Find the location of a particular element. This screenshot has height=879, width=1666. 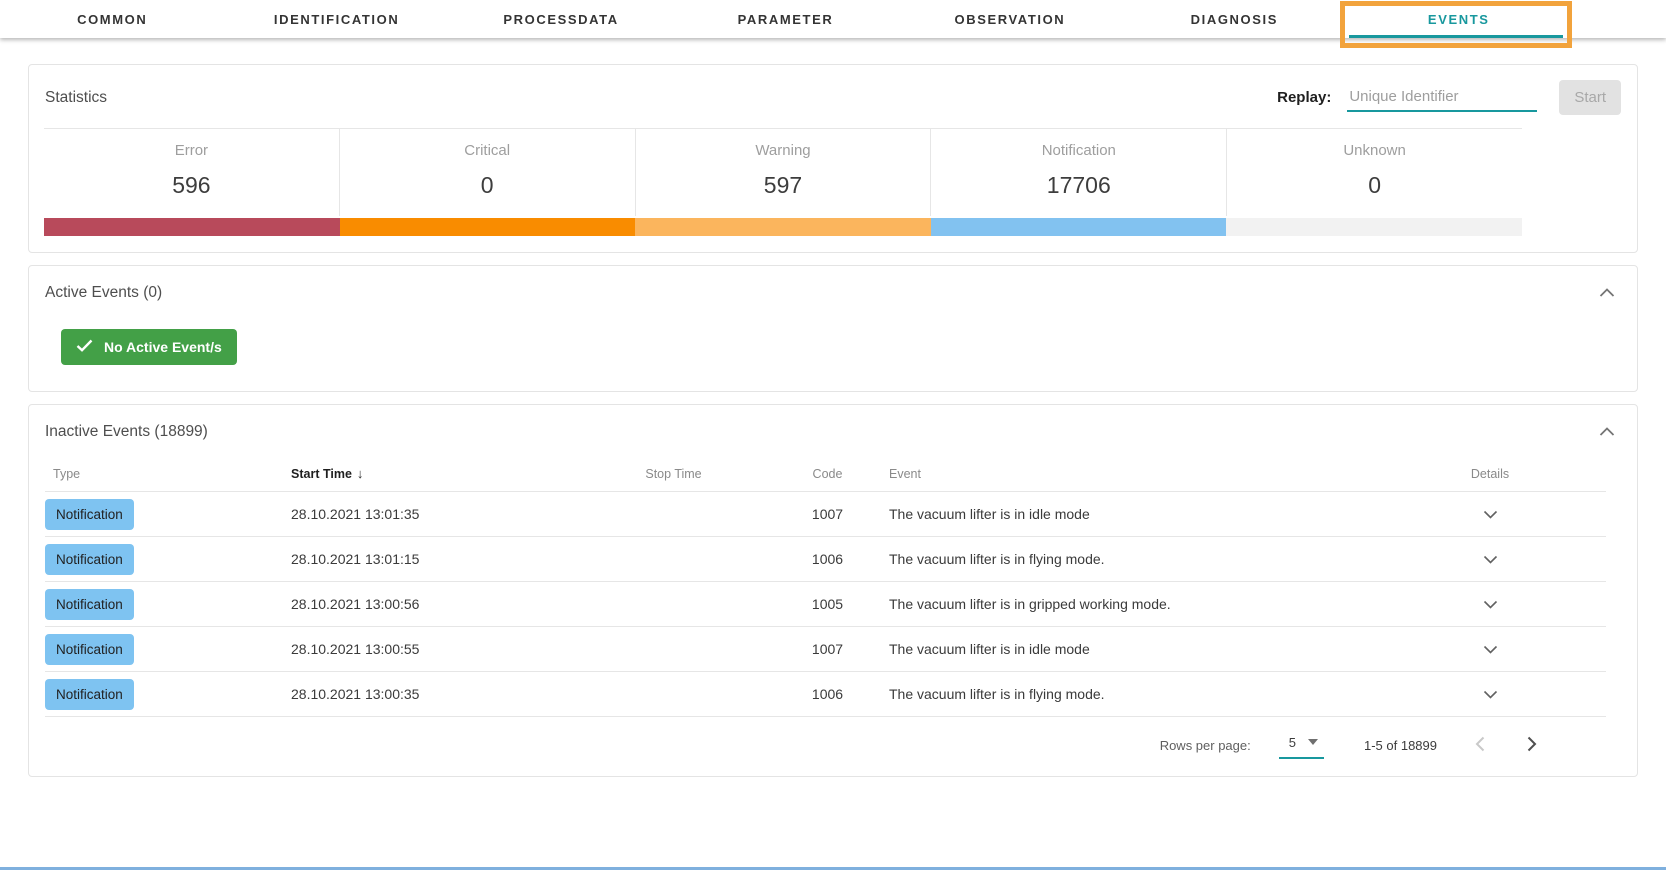

active-events-collapse-button is located at coordinates (1607, 292).